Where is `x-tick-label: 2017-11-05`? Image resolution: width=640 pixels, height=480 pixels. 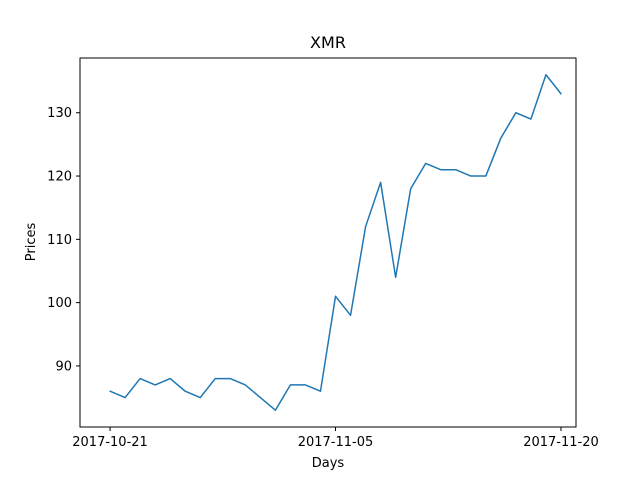
x-tick-label: 2017-11-05 is located at coordinates (336, 442).